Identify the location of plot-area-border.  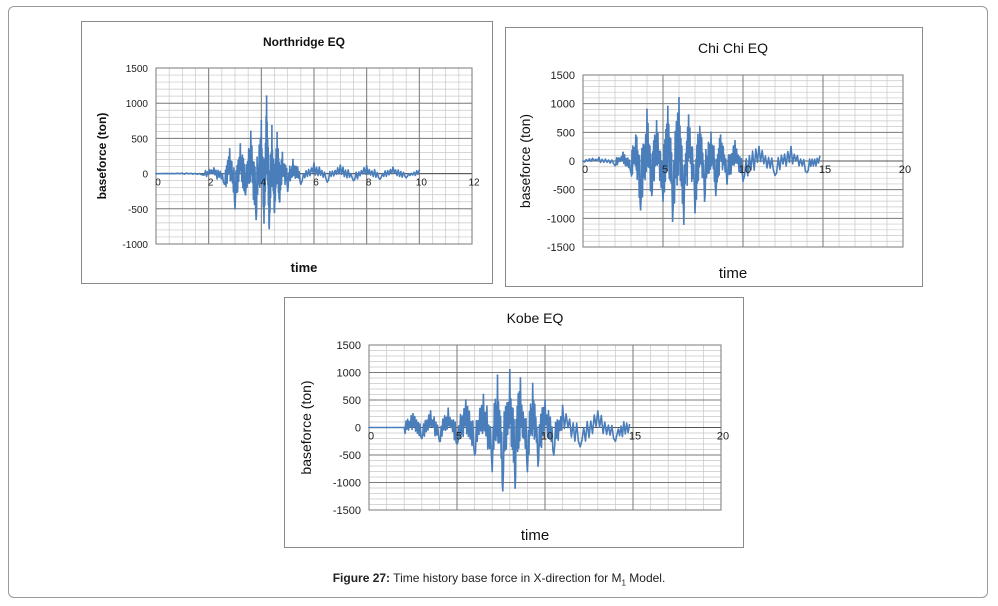
(314, 156).